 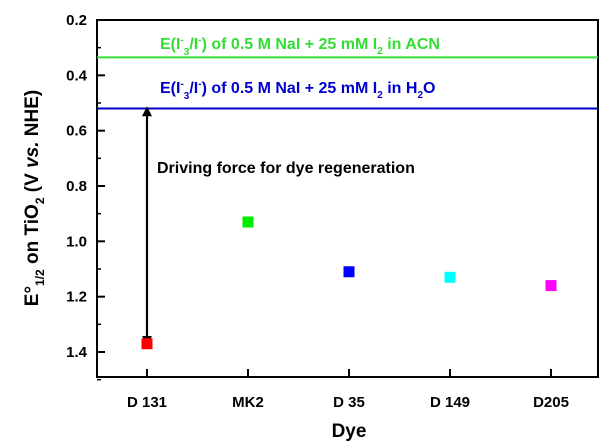 What do you see at coordinates (450, 402) in the screenshot?
I see `x-tick-label: D 149` at bounding box center [450, 402].